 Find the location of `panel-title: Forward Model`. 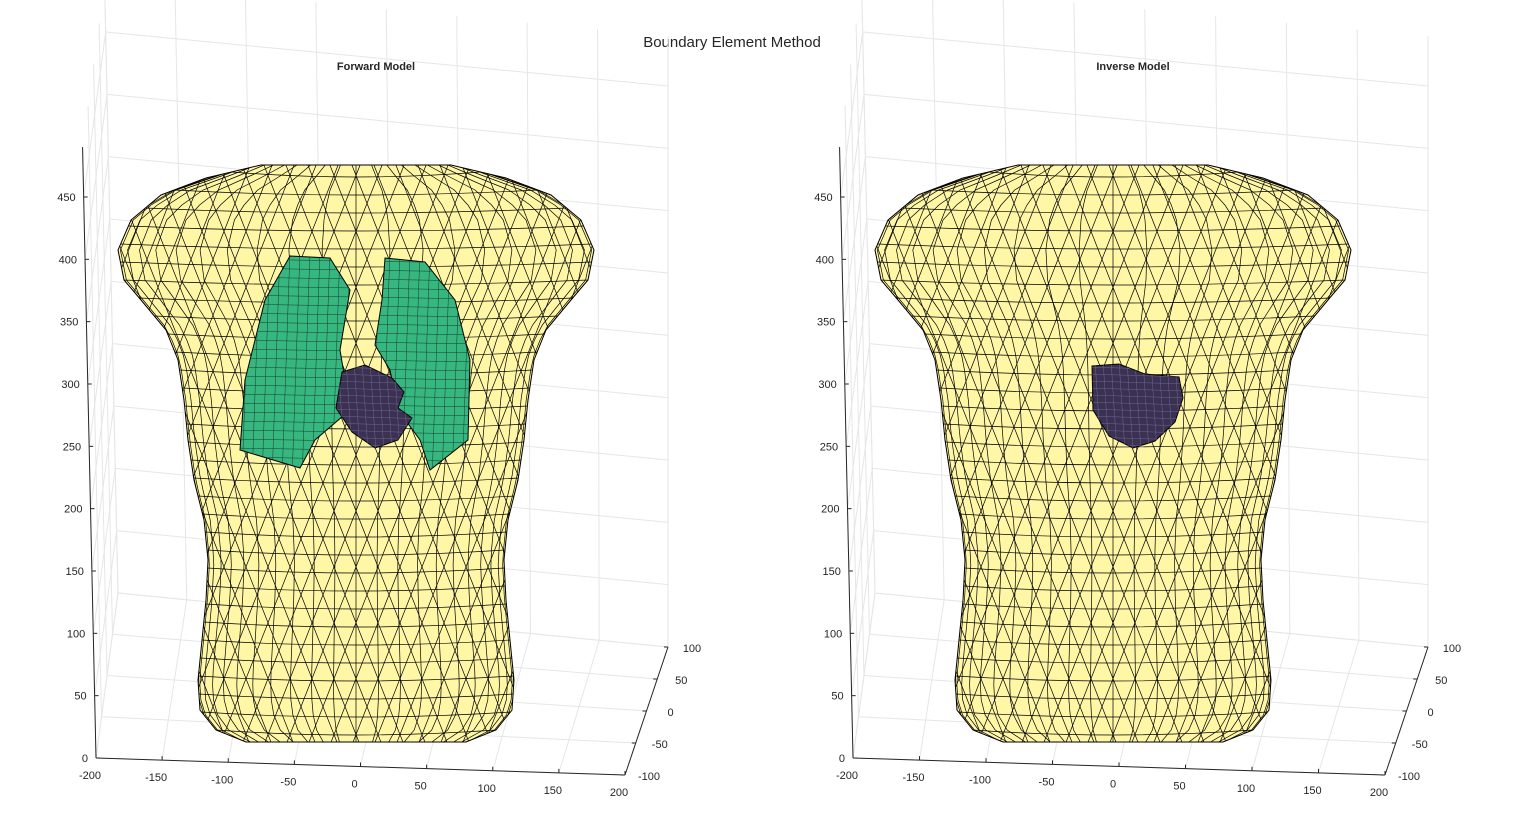

panel-title: Forward Model is located at coordinates (376, 67).